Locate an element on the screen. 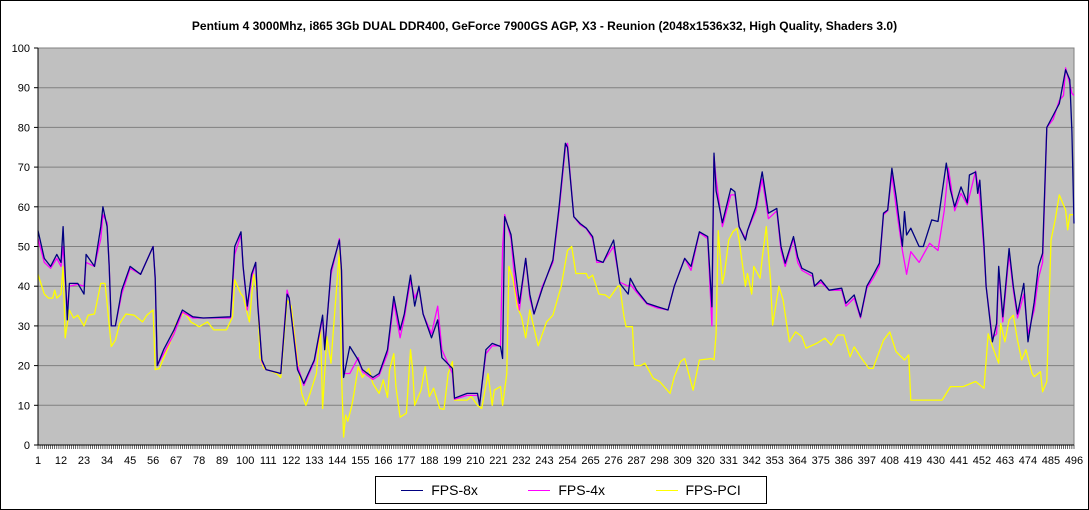 This screenshot has width=1089, height=510. x-tick-label-474: 474 is located at coordinates (1028, 461).